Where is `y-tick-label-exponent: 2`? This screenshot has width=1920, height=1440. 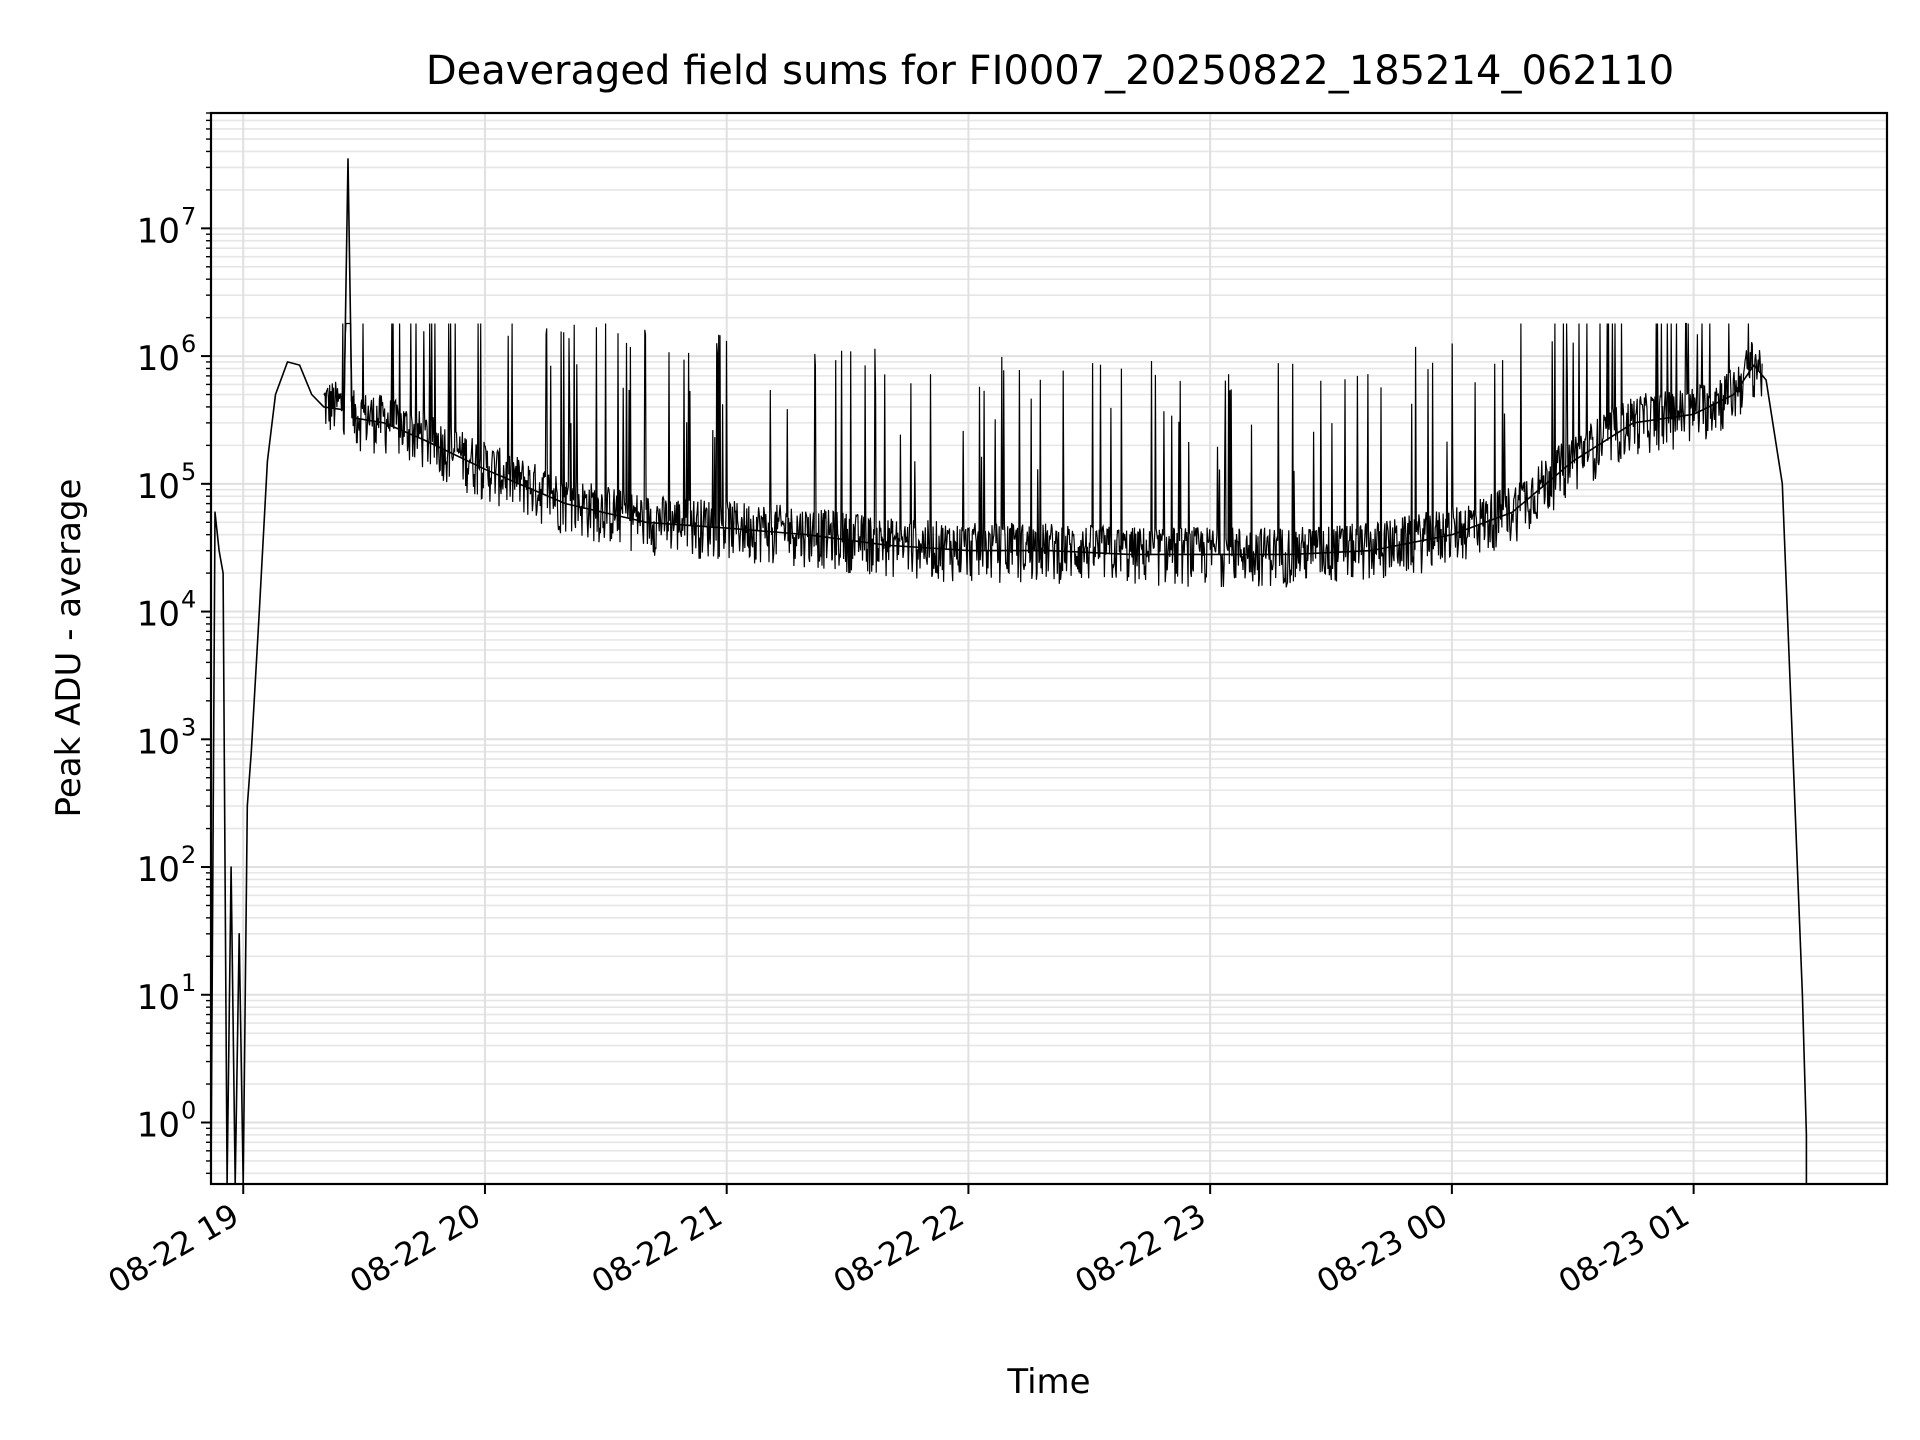
y-tick-label-exponent: 2 is located at coordinates (188, 855).